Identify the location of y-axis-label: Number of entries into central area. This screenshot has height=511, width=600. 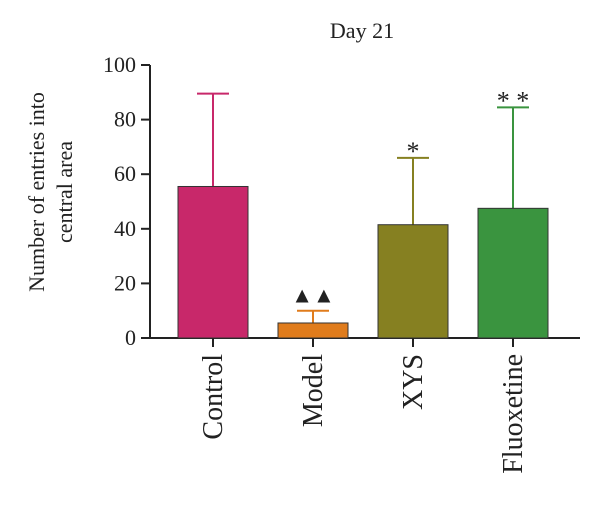
(50, 192).